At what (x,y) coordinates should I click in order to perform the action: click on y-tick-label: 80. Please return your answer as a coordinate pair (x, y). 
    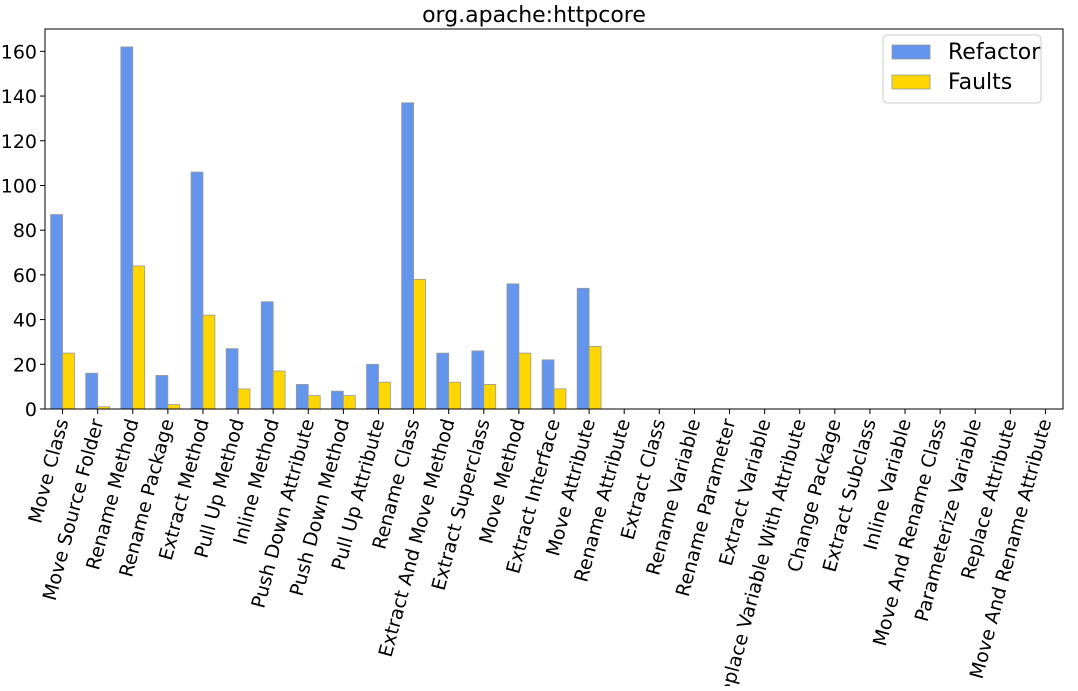
    Looking at the image, I should click on (25, 231).